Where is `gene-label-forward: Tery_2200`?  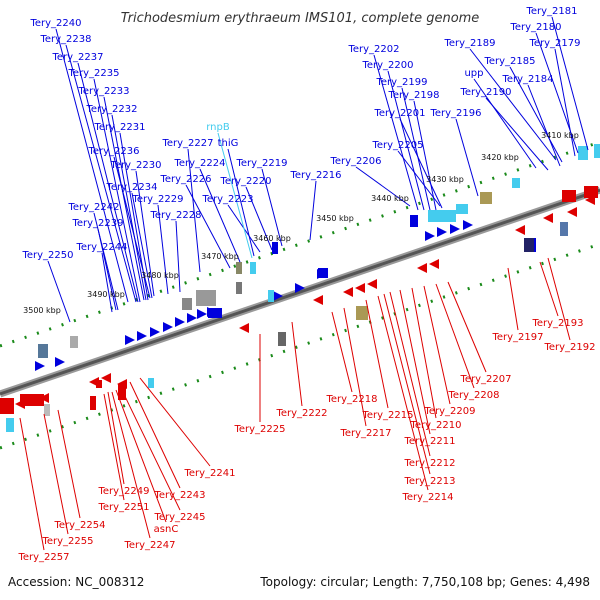
gene-label-forward: Tery_2200 is located at coordinates (387, 65).